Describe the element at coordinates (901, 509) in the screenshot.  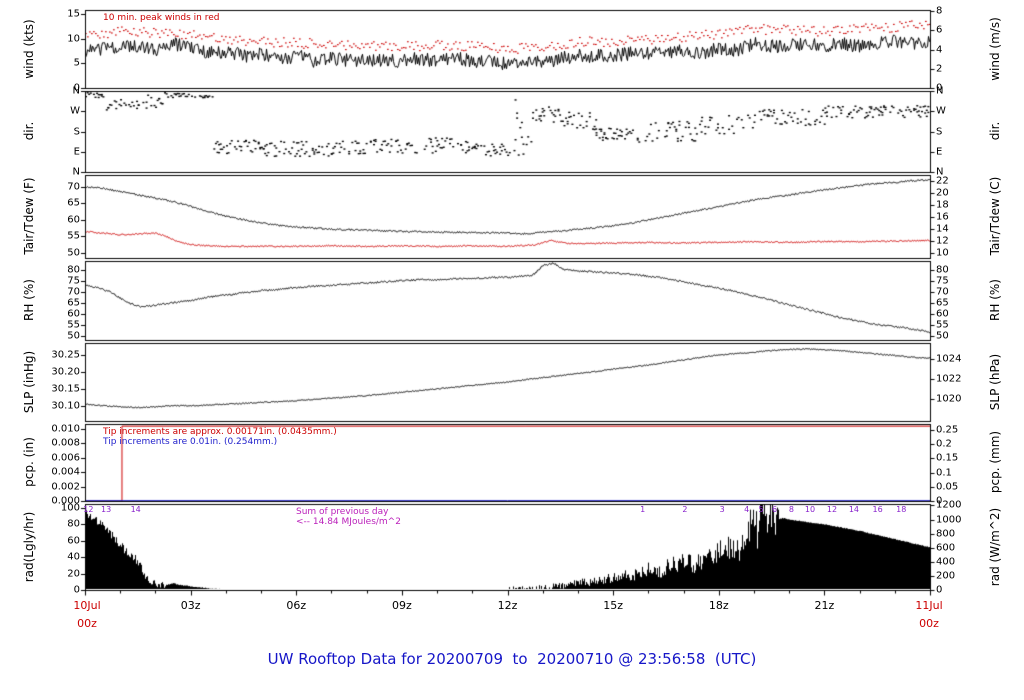
I see `rad-hour-mark: 18` at that location.